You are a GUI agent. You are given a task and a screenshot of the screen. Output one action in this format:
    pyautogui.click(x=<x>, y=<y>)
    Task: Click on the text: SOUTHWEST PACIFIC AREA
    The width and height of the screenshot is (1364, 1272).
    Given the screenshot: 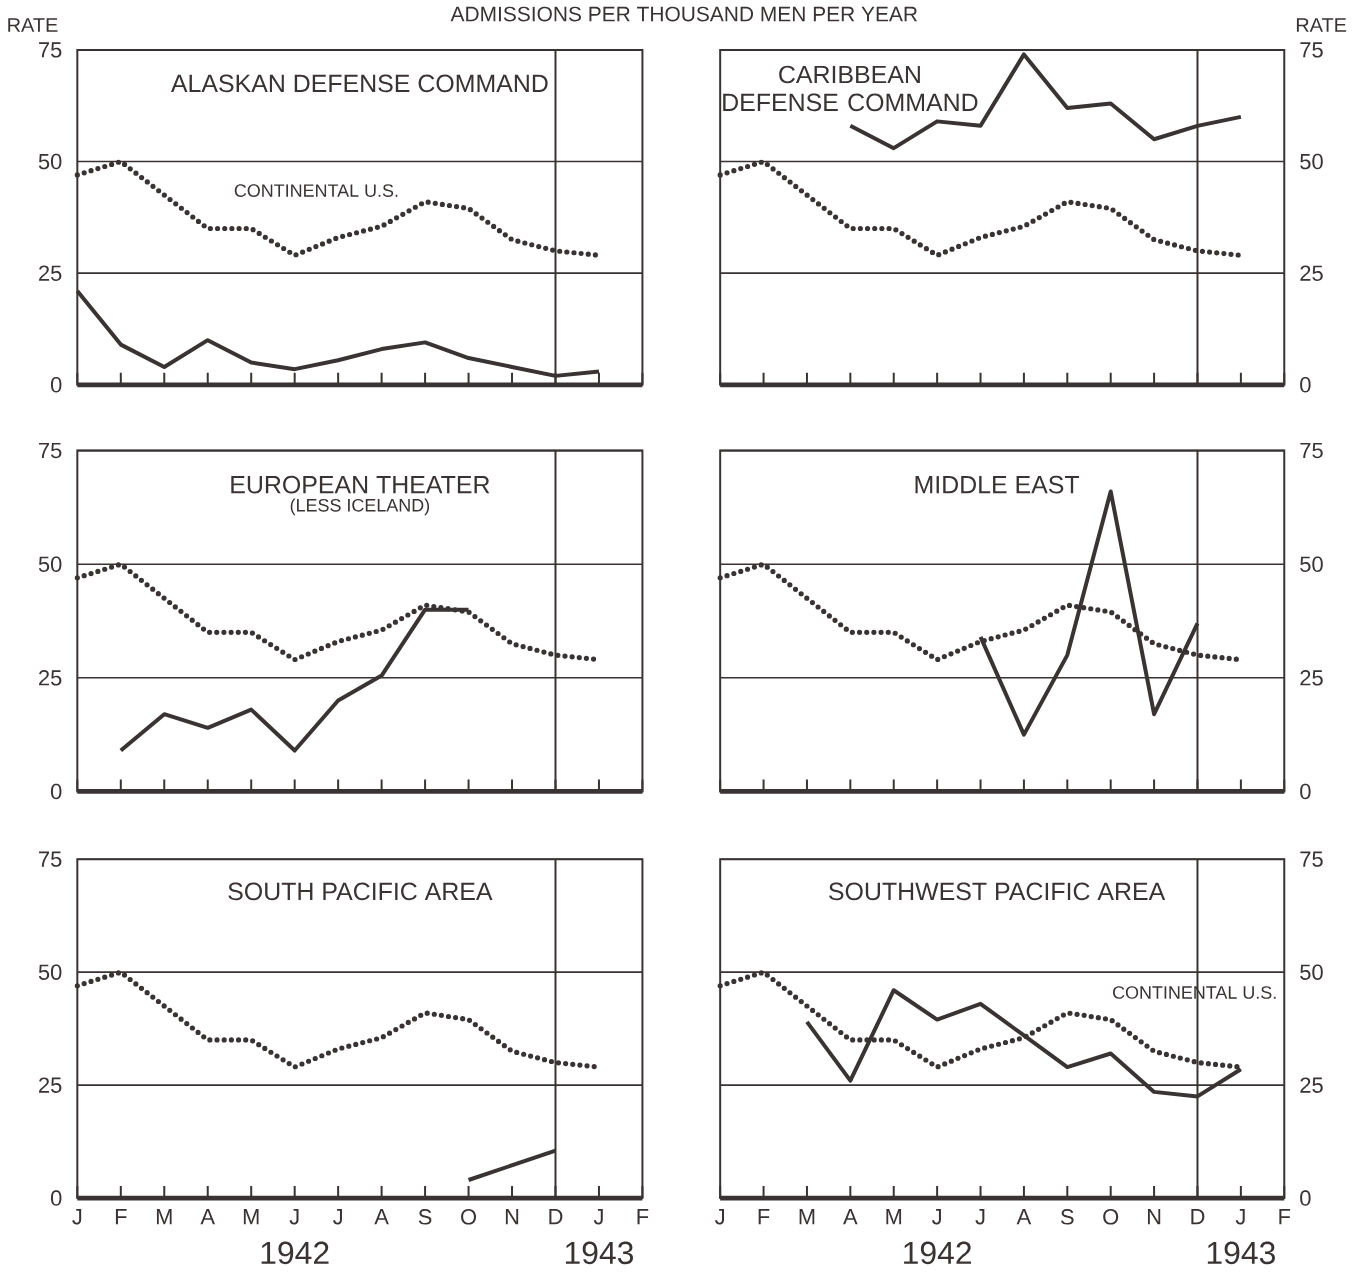 What is the action you would take?
    pyautogui.click(x=997, y=891)
    